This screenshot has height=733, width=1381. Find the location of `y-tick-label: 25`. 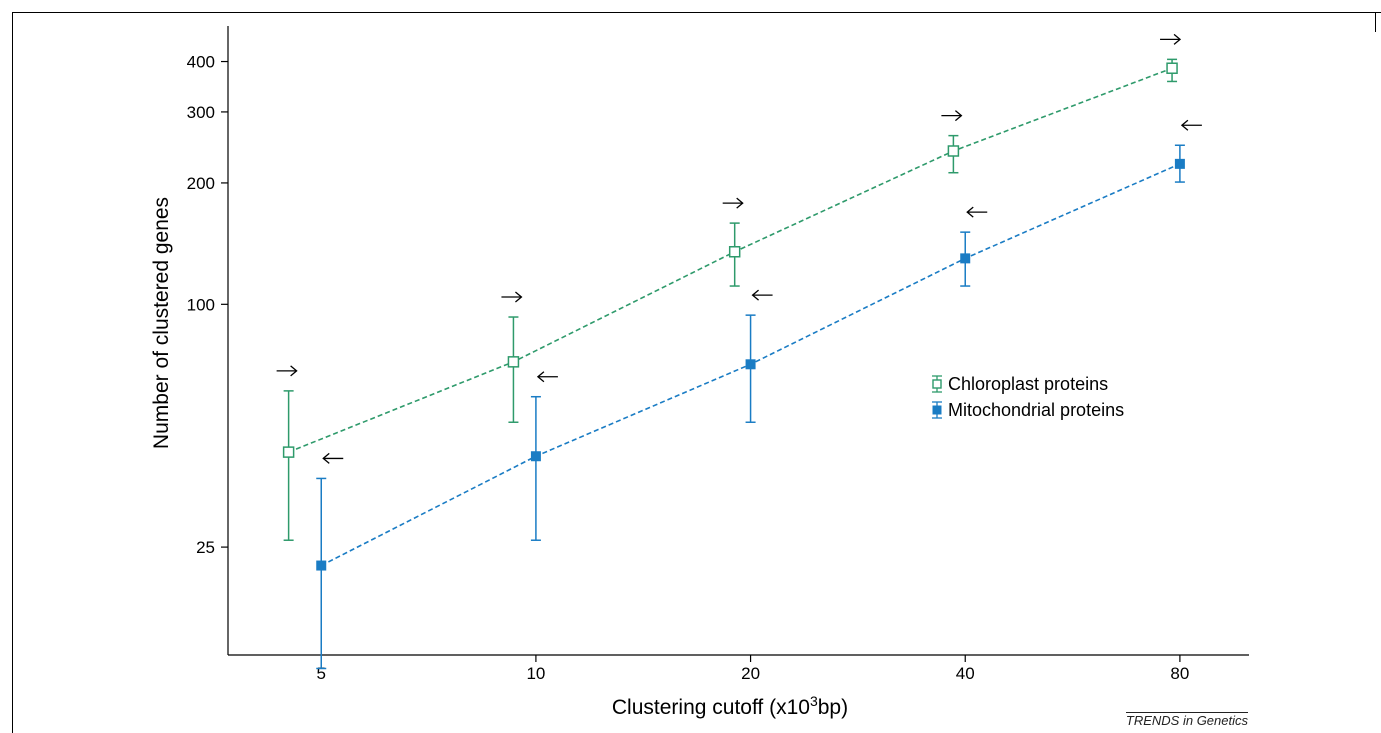

y-tick-label: 25 is located at coordinates (205, 547).